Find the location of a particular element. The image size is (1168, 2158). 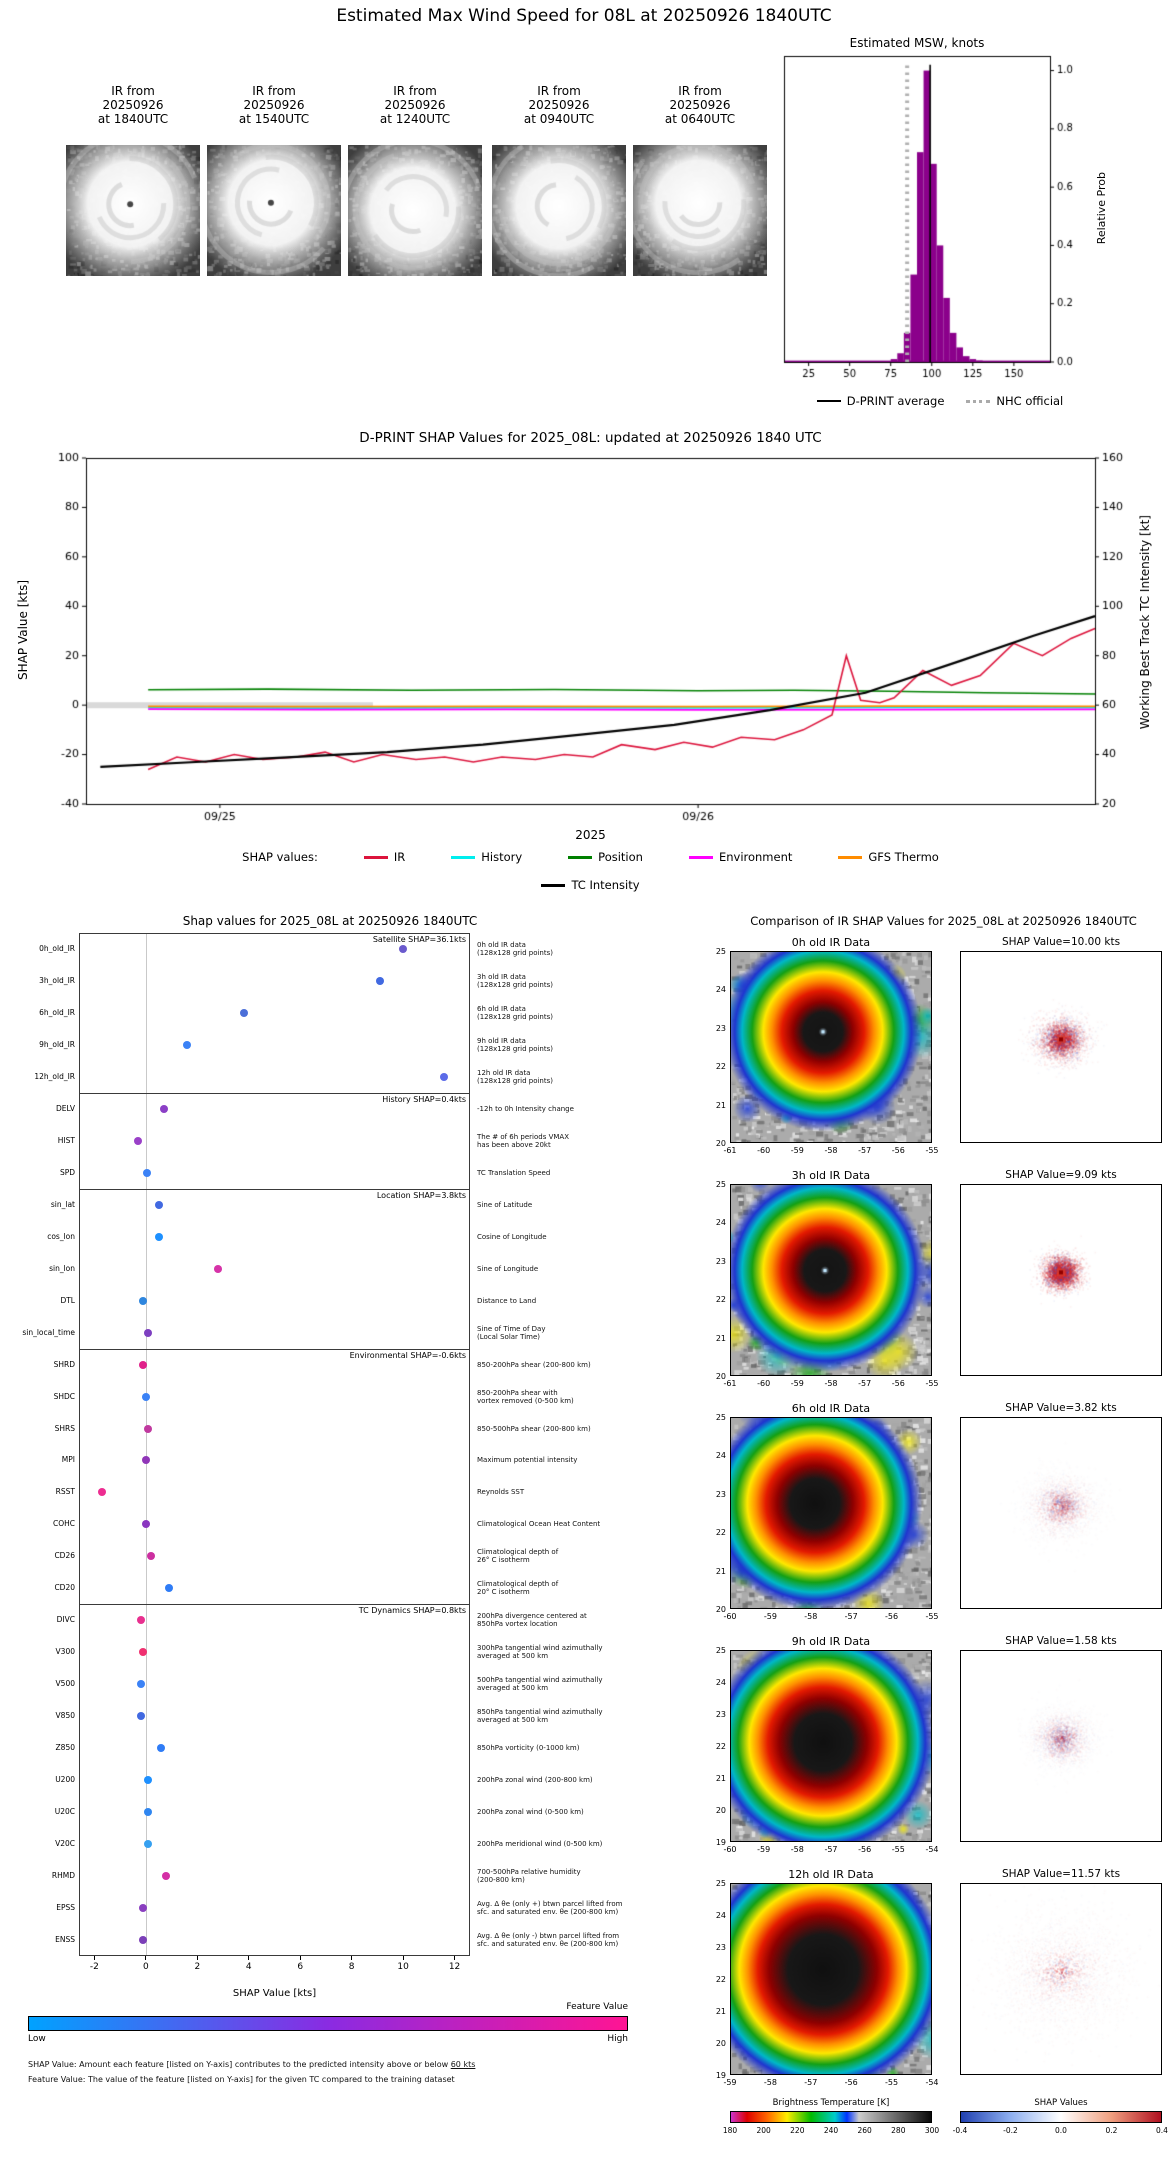

legend-item: GFS Thermo is located at coordinates (888, 857).